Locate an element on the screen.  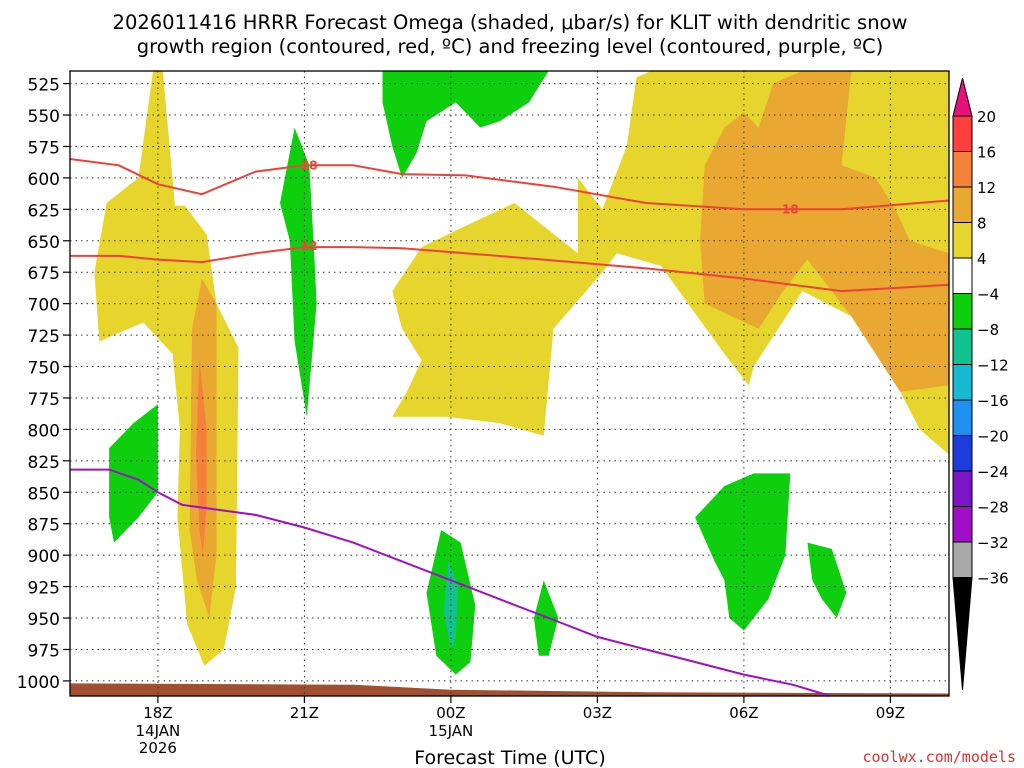
y-tick-label-950: 950 is located at coordinates (44, 620).